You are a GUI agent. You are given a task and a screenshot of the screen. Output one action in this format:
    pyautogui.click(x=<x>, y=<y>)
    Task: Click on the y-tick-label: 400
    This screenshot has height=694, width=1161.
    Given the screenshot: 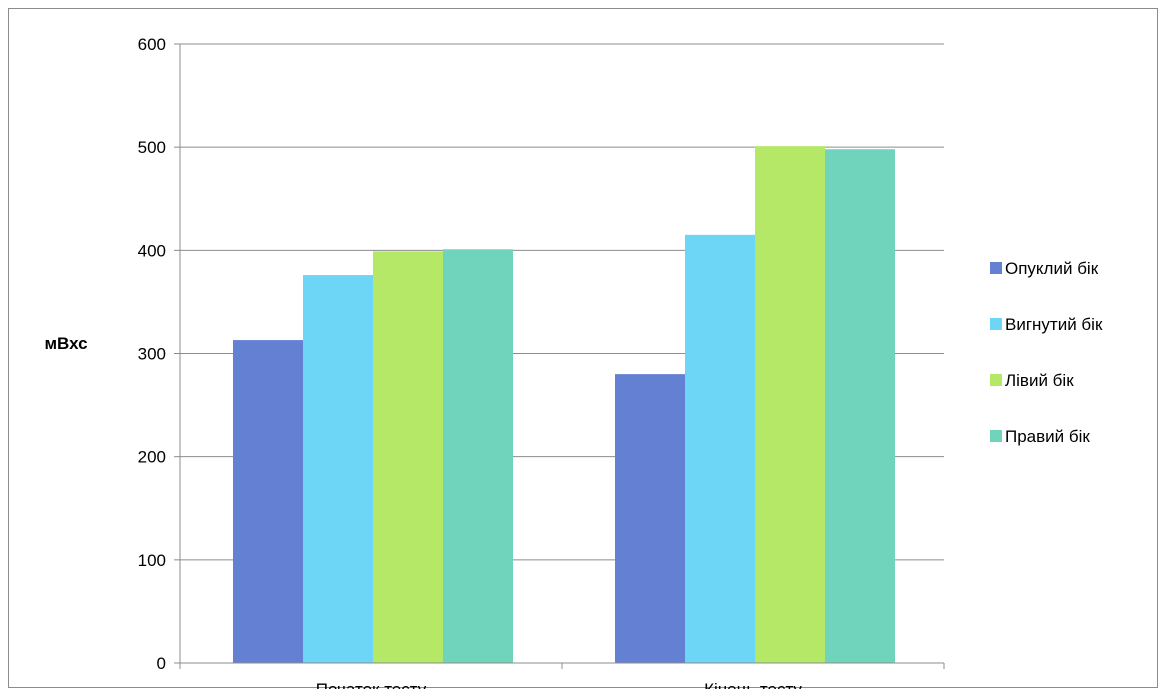 What is the action you would take?
    pyautogui.click(x=152, y=250)
    